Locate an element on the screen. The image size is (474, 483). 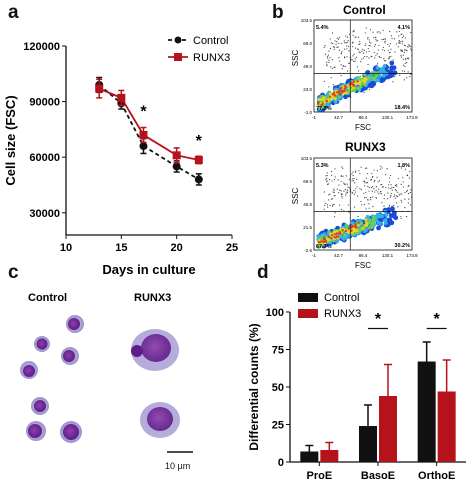
quadrant-bl: 77.3% is located at coordinates (324, 109).